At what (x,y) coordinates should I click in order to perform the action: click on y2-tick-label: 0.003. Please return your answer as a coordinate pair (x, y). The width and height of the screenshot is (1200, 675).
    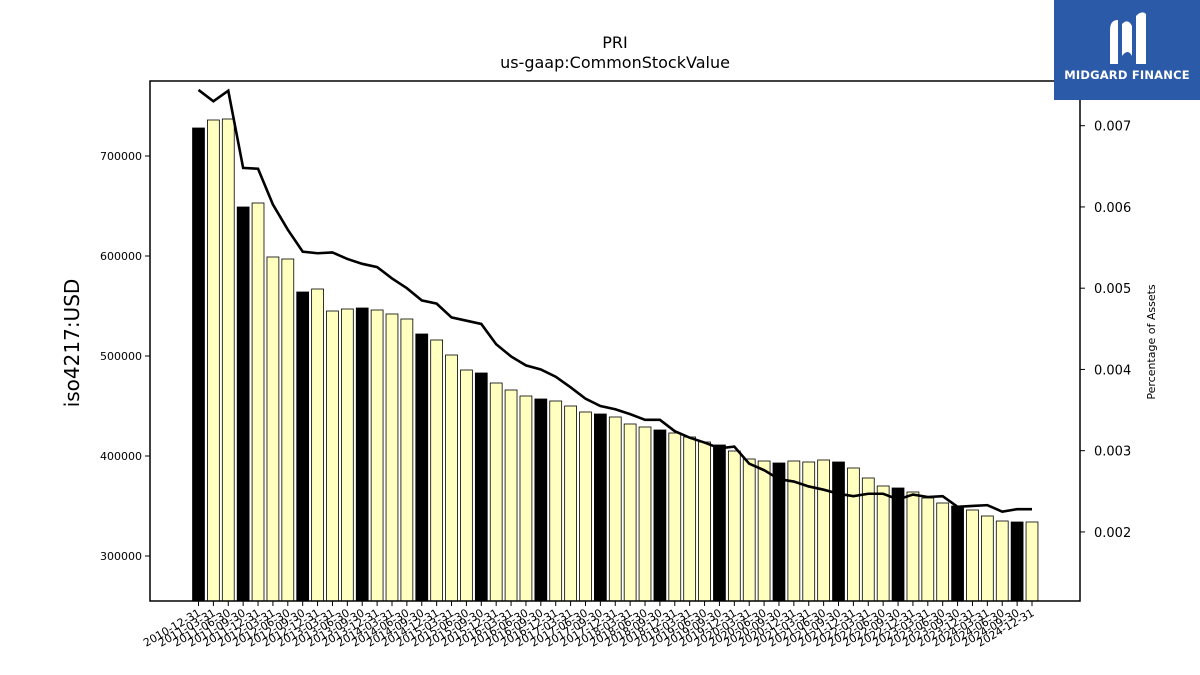
    Looking at the image, I should click on (1112, 452).